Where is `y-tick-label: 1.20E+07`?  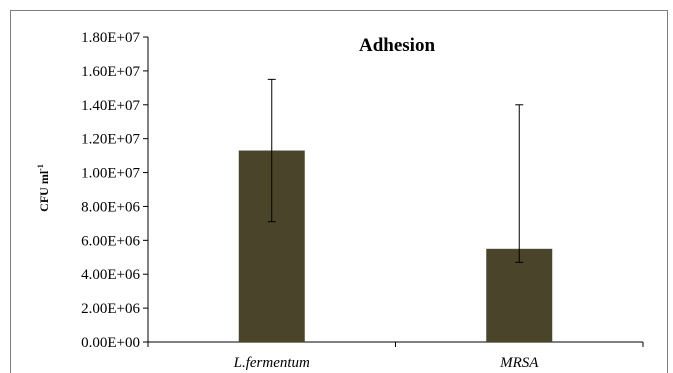
y-tick-label: 1.20E+07 is located at coordinates (110, 140).